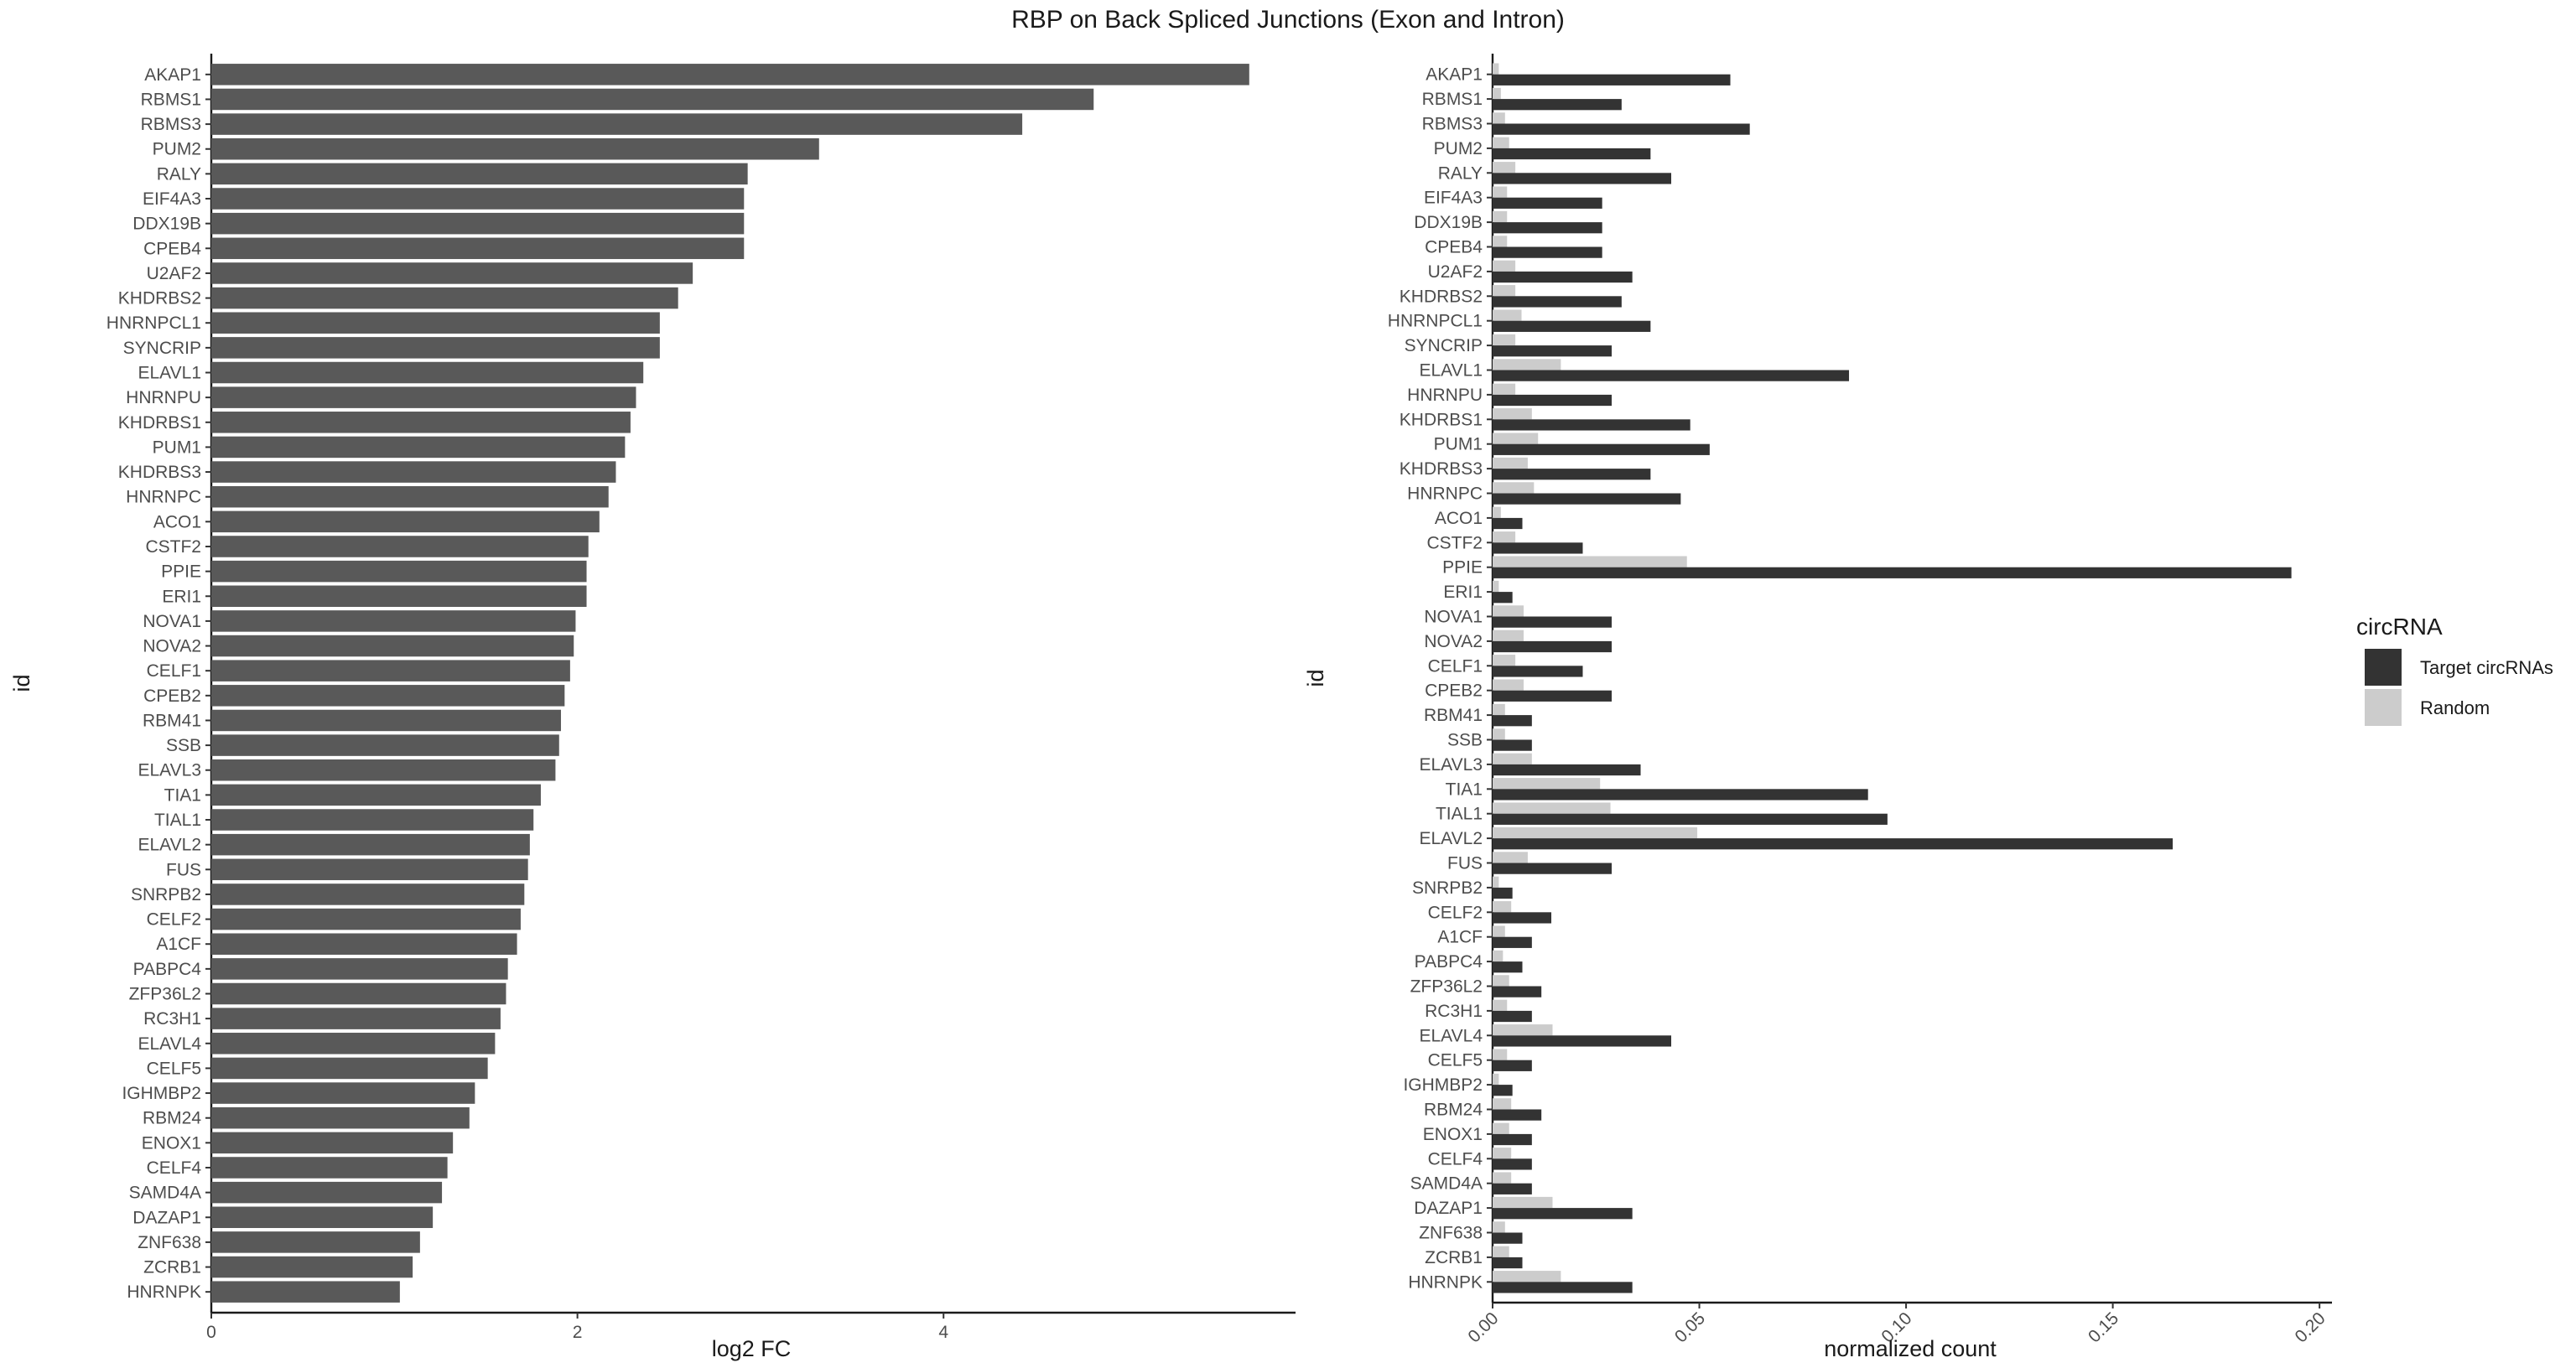 This screenshot has height=1368, width=2576. What do you see at coordinates (1512, 1065) in the screenshot?
I see `bar-target-circrnas-celf5` at bounding box center [1512, 1065].